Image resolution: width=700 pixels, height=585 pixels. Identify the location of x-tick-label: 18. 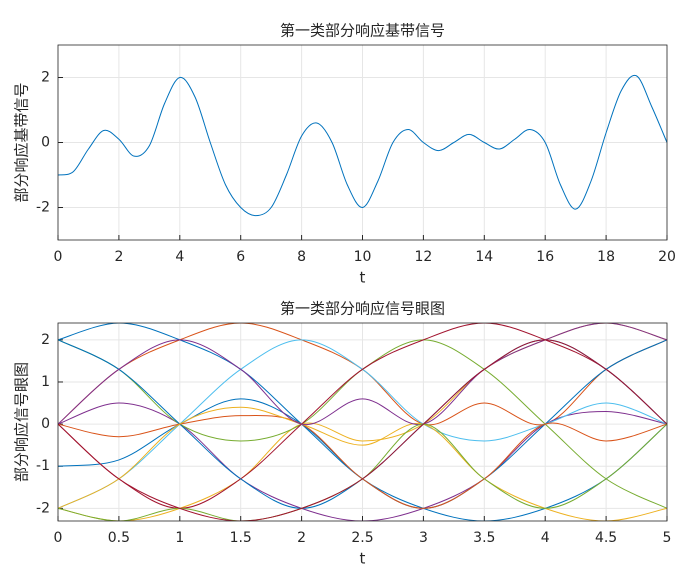
(606, 257).